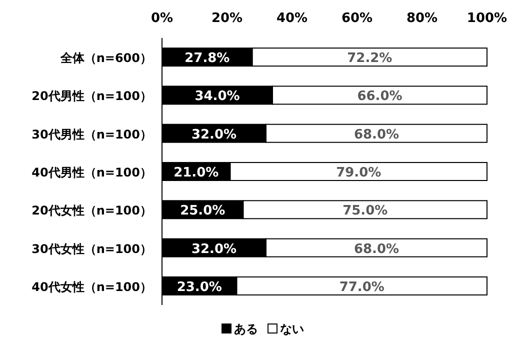 The height and width of the screenshot is (353, 524). Describe the element at coordinates (292, 18) in the screenshot. I see `x-tick-label: 40%` at that location.